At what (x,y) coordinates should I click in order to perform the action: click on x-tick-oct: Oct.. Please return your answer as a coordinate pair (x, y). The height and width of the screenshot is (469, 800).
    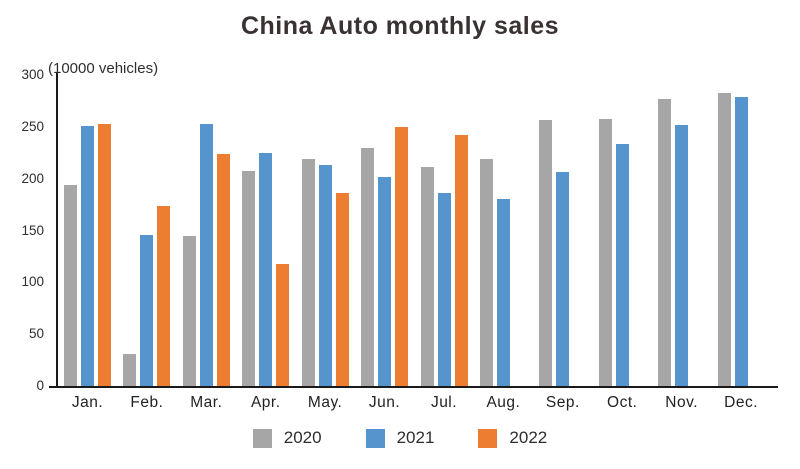
    Looking at the image, I should click on (622, 402).